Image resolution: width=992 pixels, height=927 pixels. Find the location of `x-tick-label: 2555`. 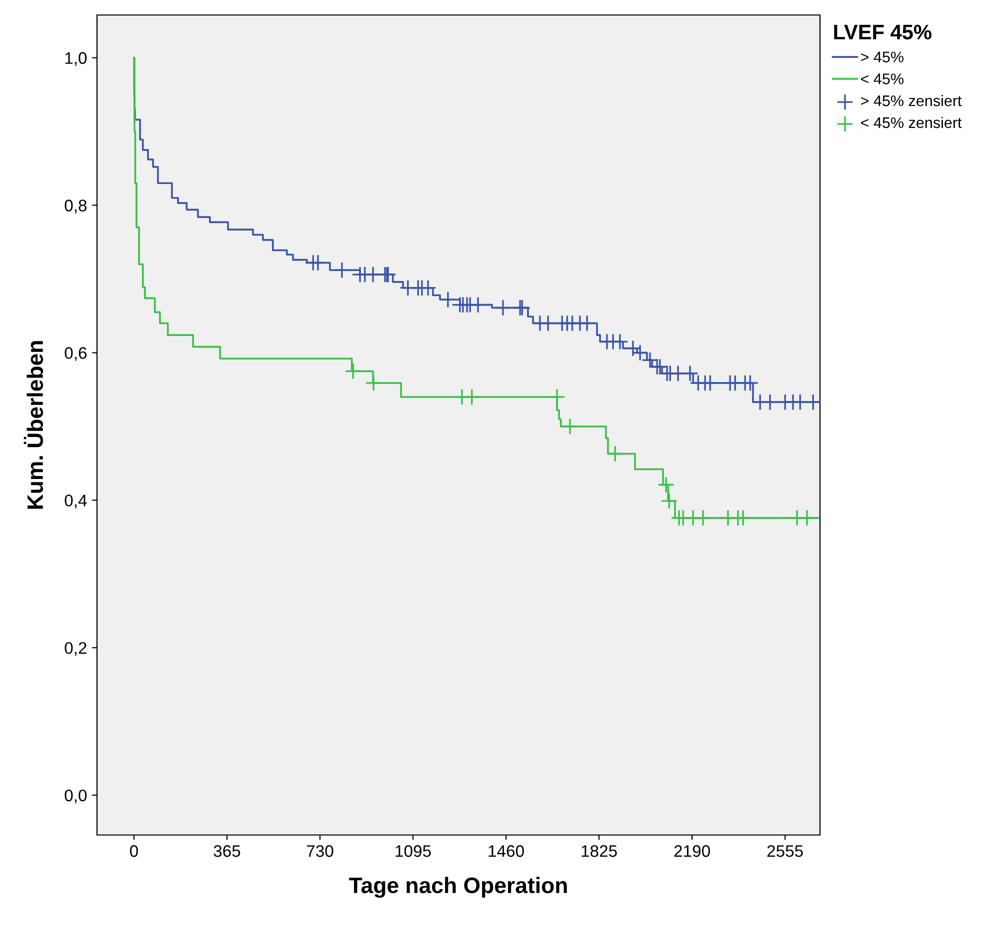

x-tick-label: 2555 is located at coordinates (785, 851).